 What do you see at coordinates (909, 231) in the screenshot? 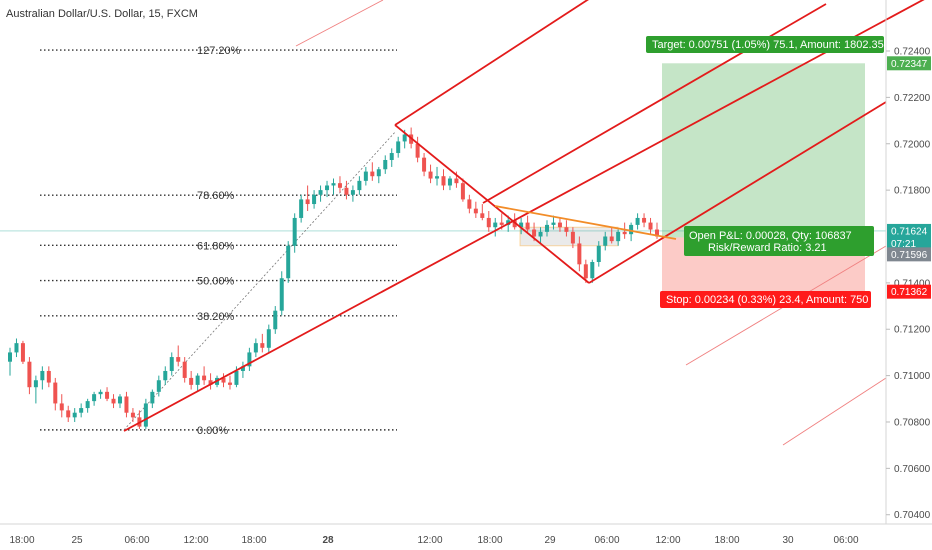
I see `price-label-text: 0.71624` at bounding box center [909, 231].